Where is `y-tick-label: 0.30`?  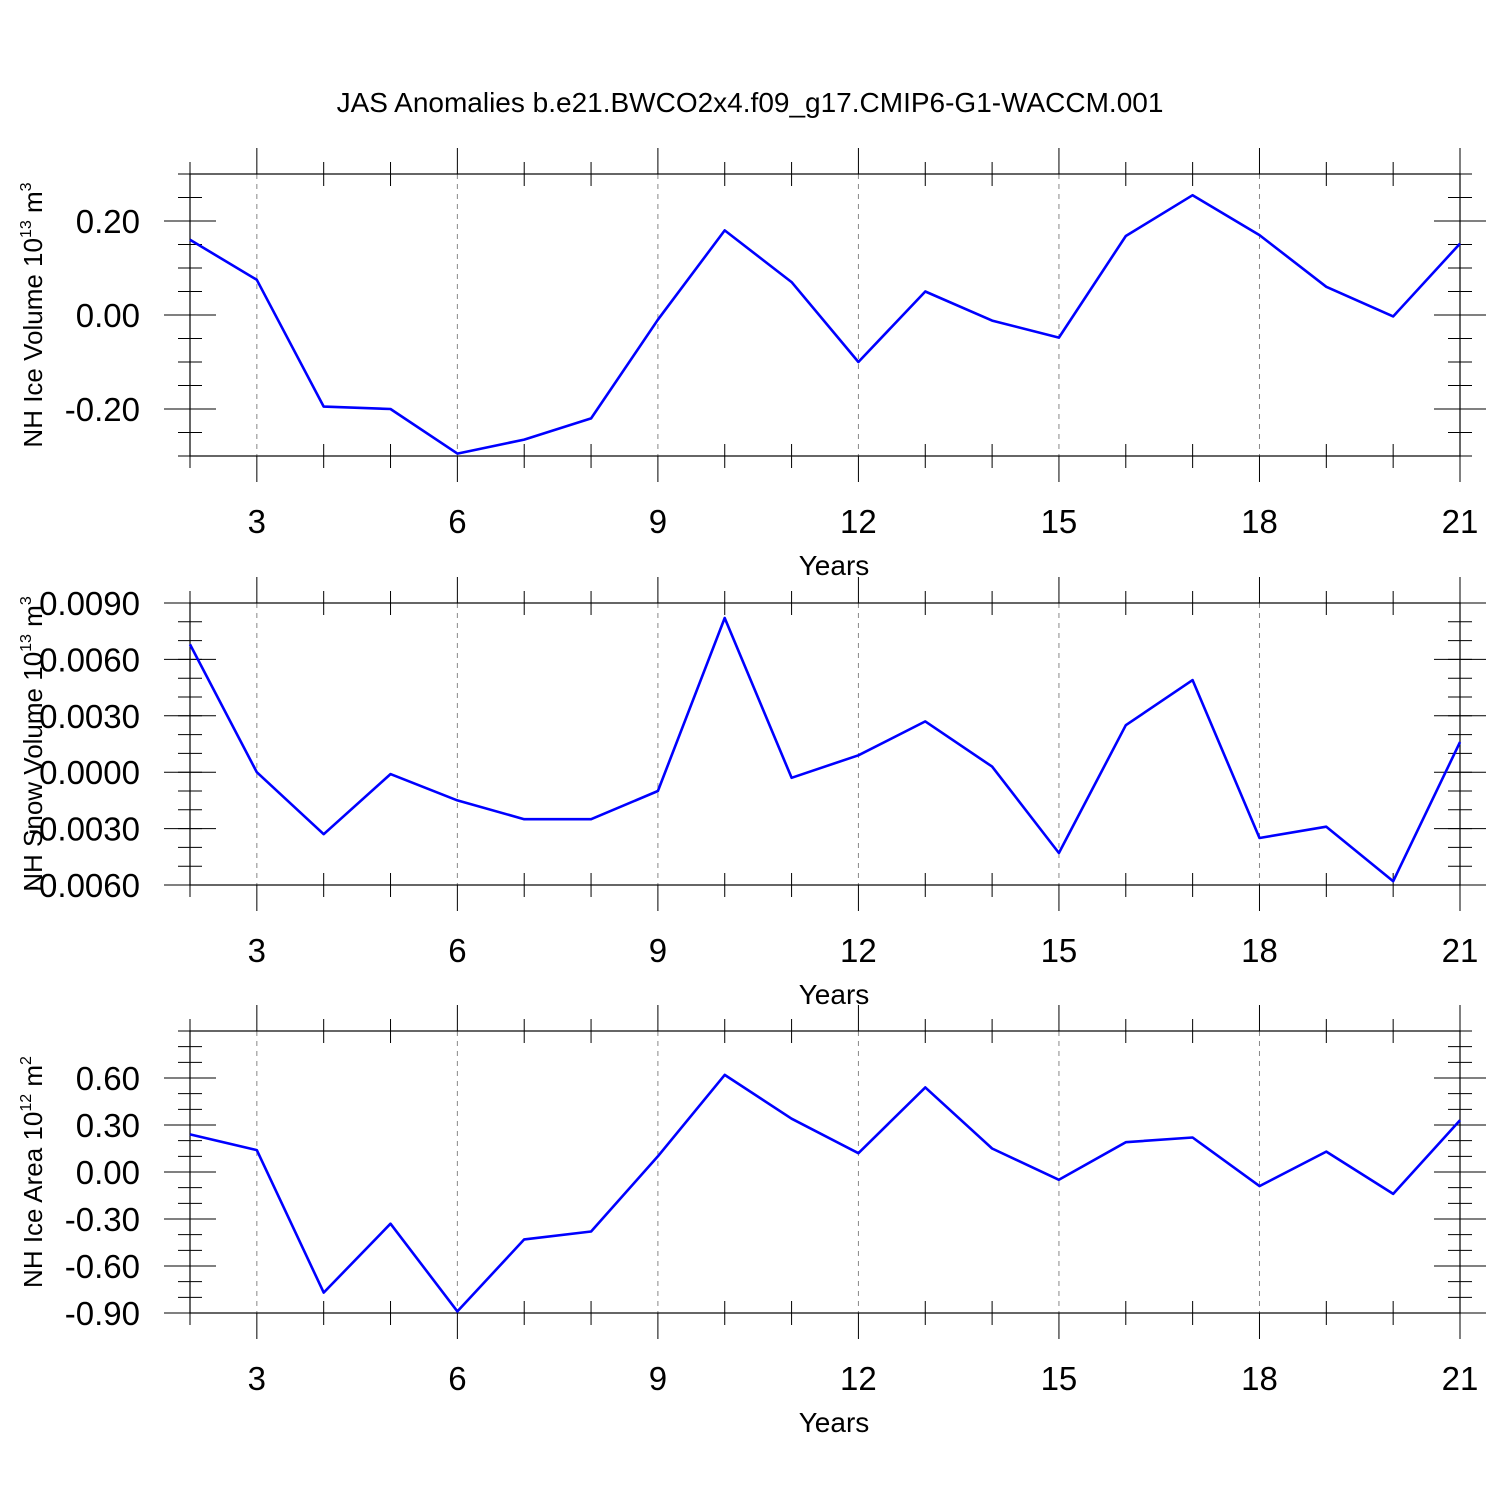 y-tick-label: 0.30 is located at coordinates (108, 1125).